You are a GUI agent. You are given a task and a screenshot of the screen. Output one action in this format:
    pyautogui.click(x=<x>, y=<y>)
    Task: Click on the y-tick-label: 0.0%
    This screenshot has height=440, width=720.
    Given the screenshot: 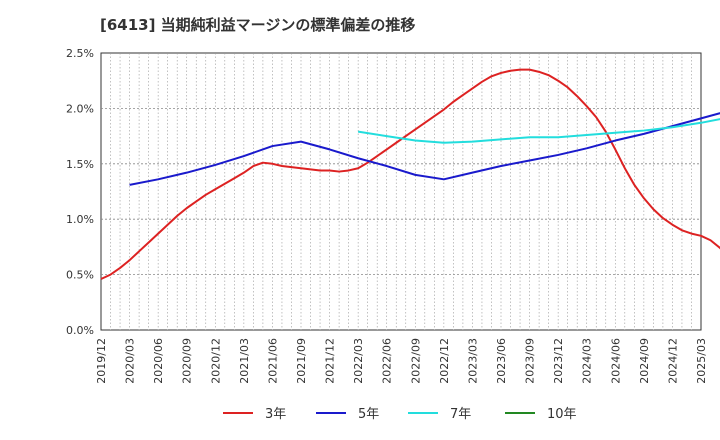 What is the action you would take?
    pyautogui.click(x=80, y=330)
    